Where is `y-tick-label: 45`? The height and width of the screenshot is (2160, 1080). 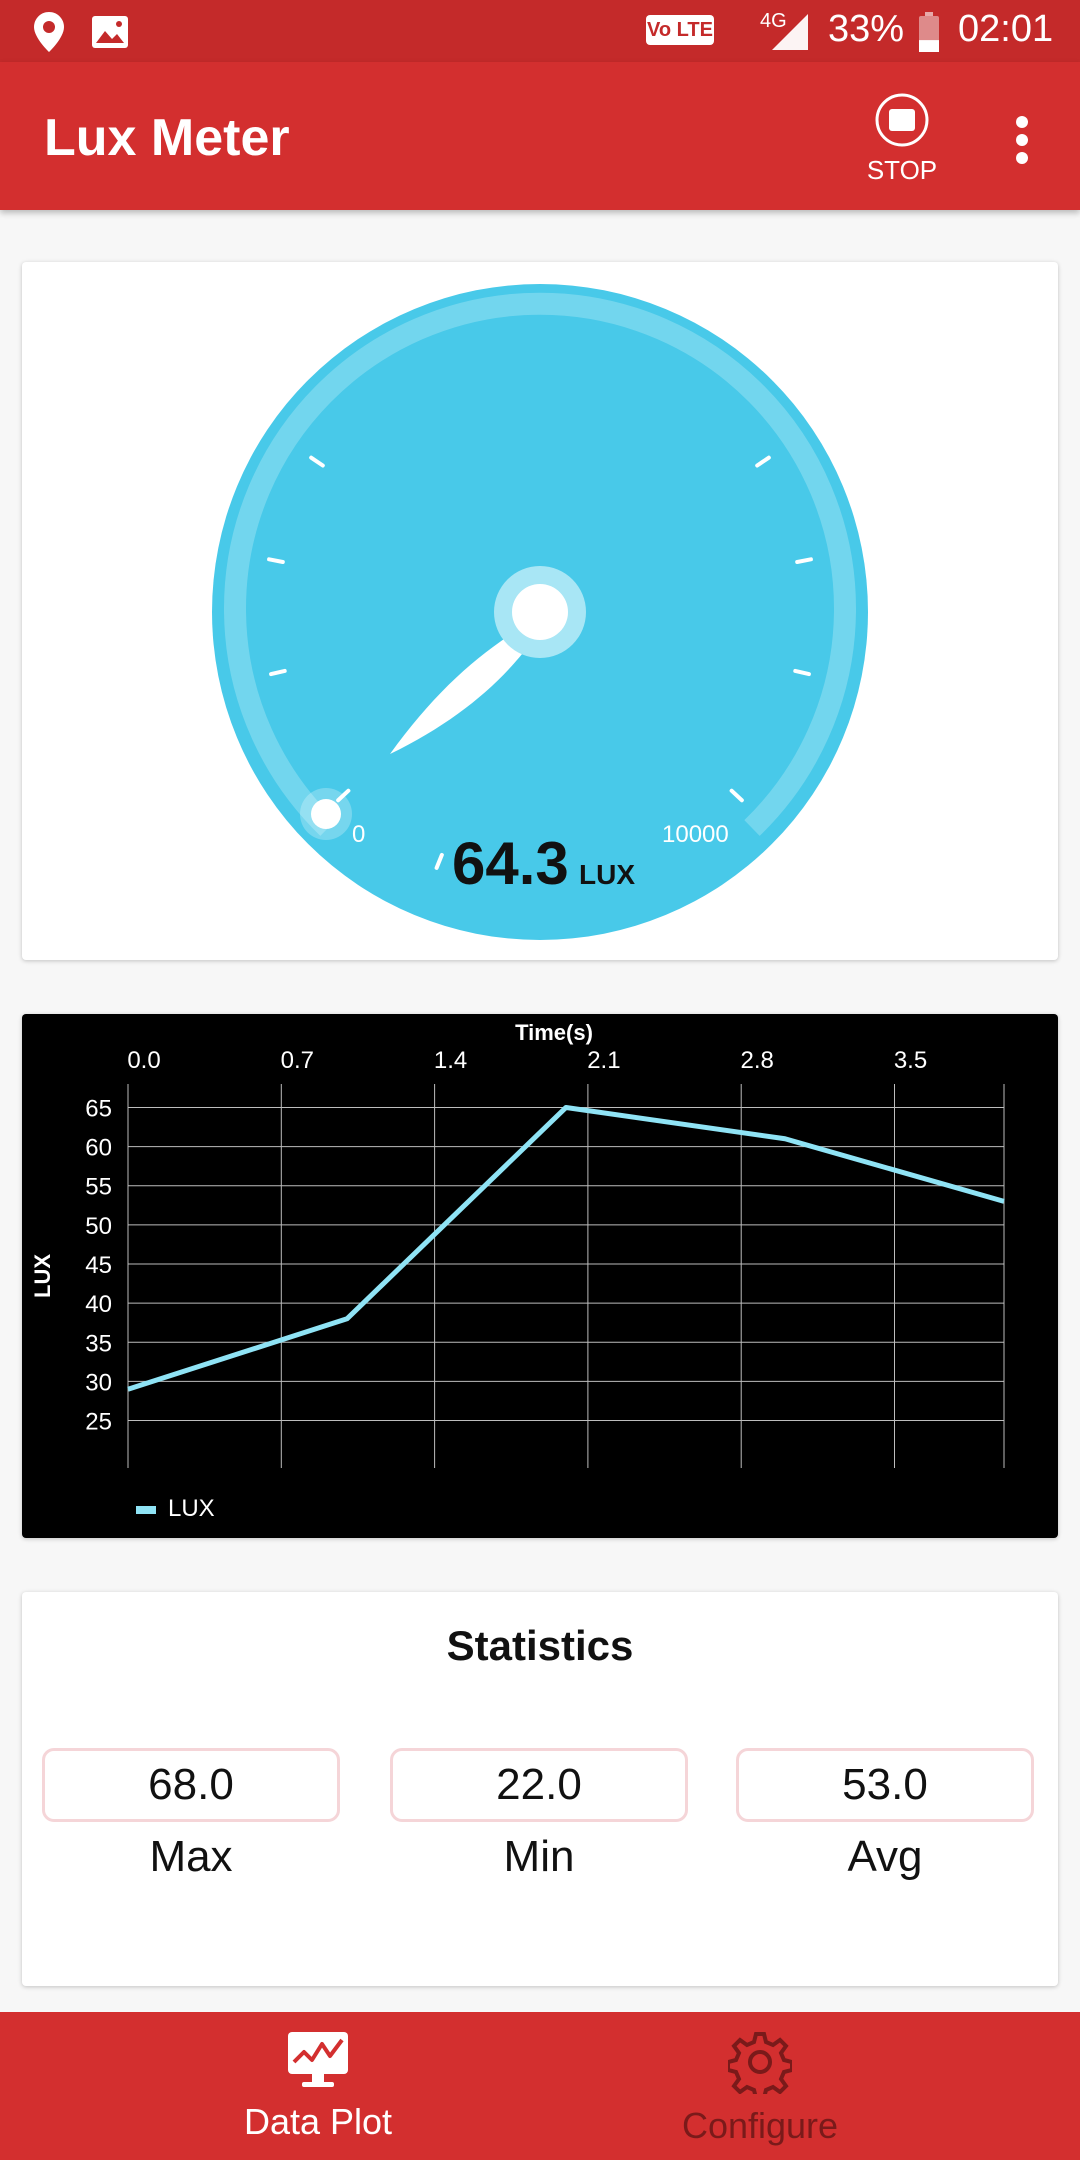
y-tick-label: 45 is located at coordinates (98, 1265).